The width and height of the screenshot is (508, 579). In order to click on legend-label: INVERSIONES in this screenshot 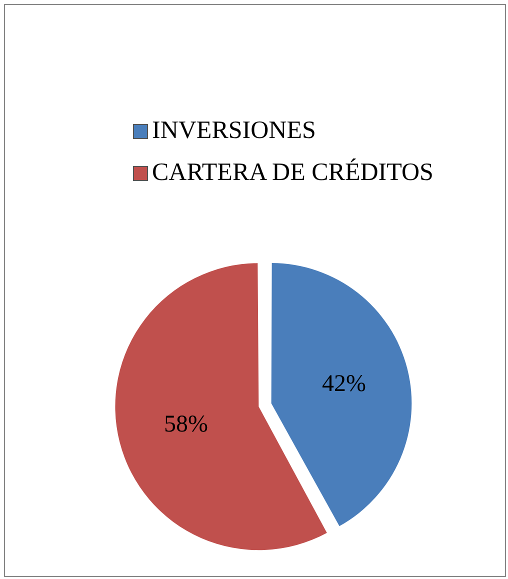, I will do `click(234, 131)`.